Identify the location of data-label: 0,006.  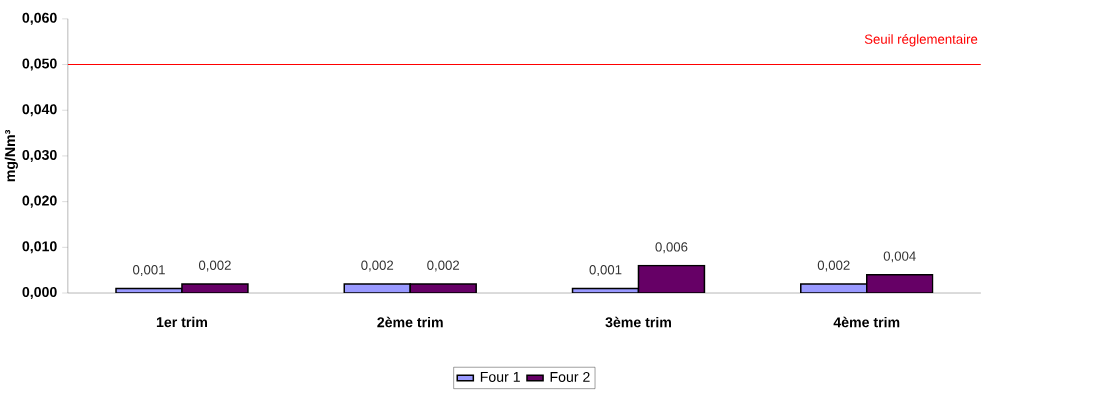
(671, 248).